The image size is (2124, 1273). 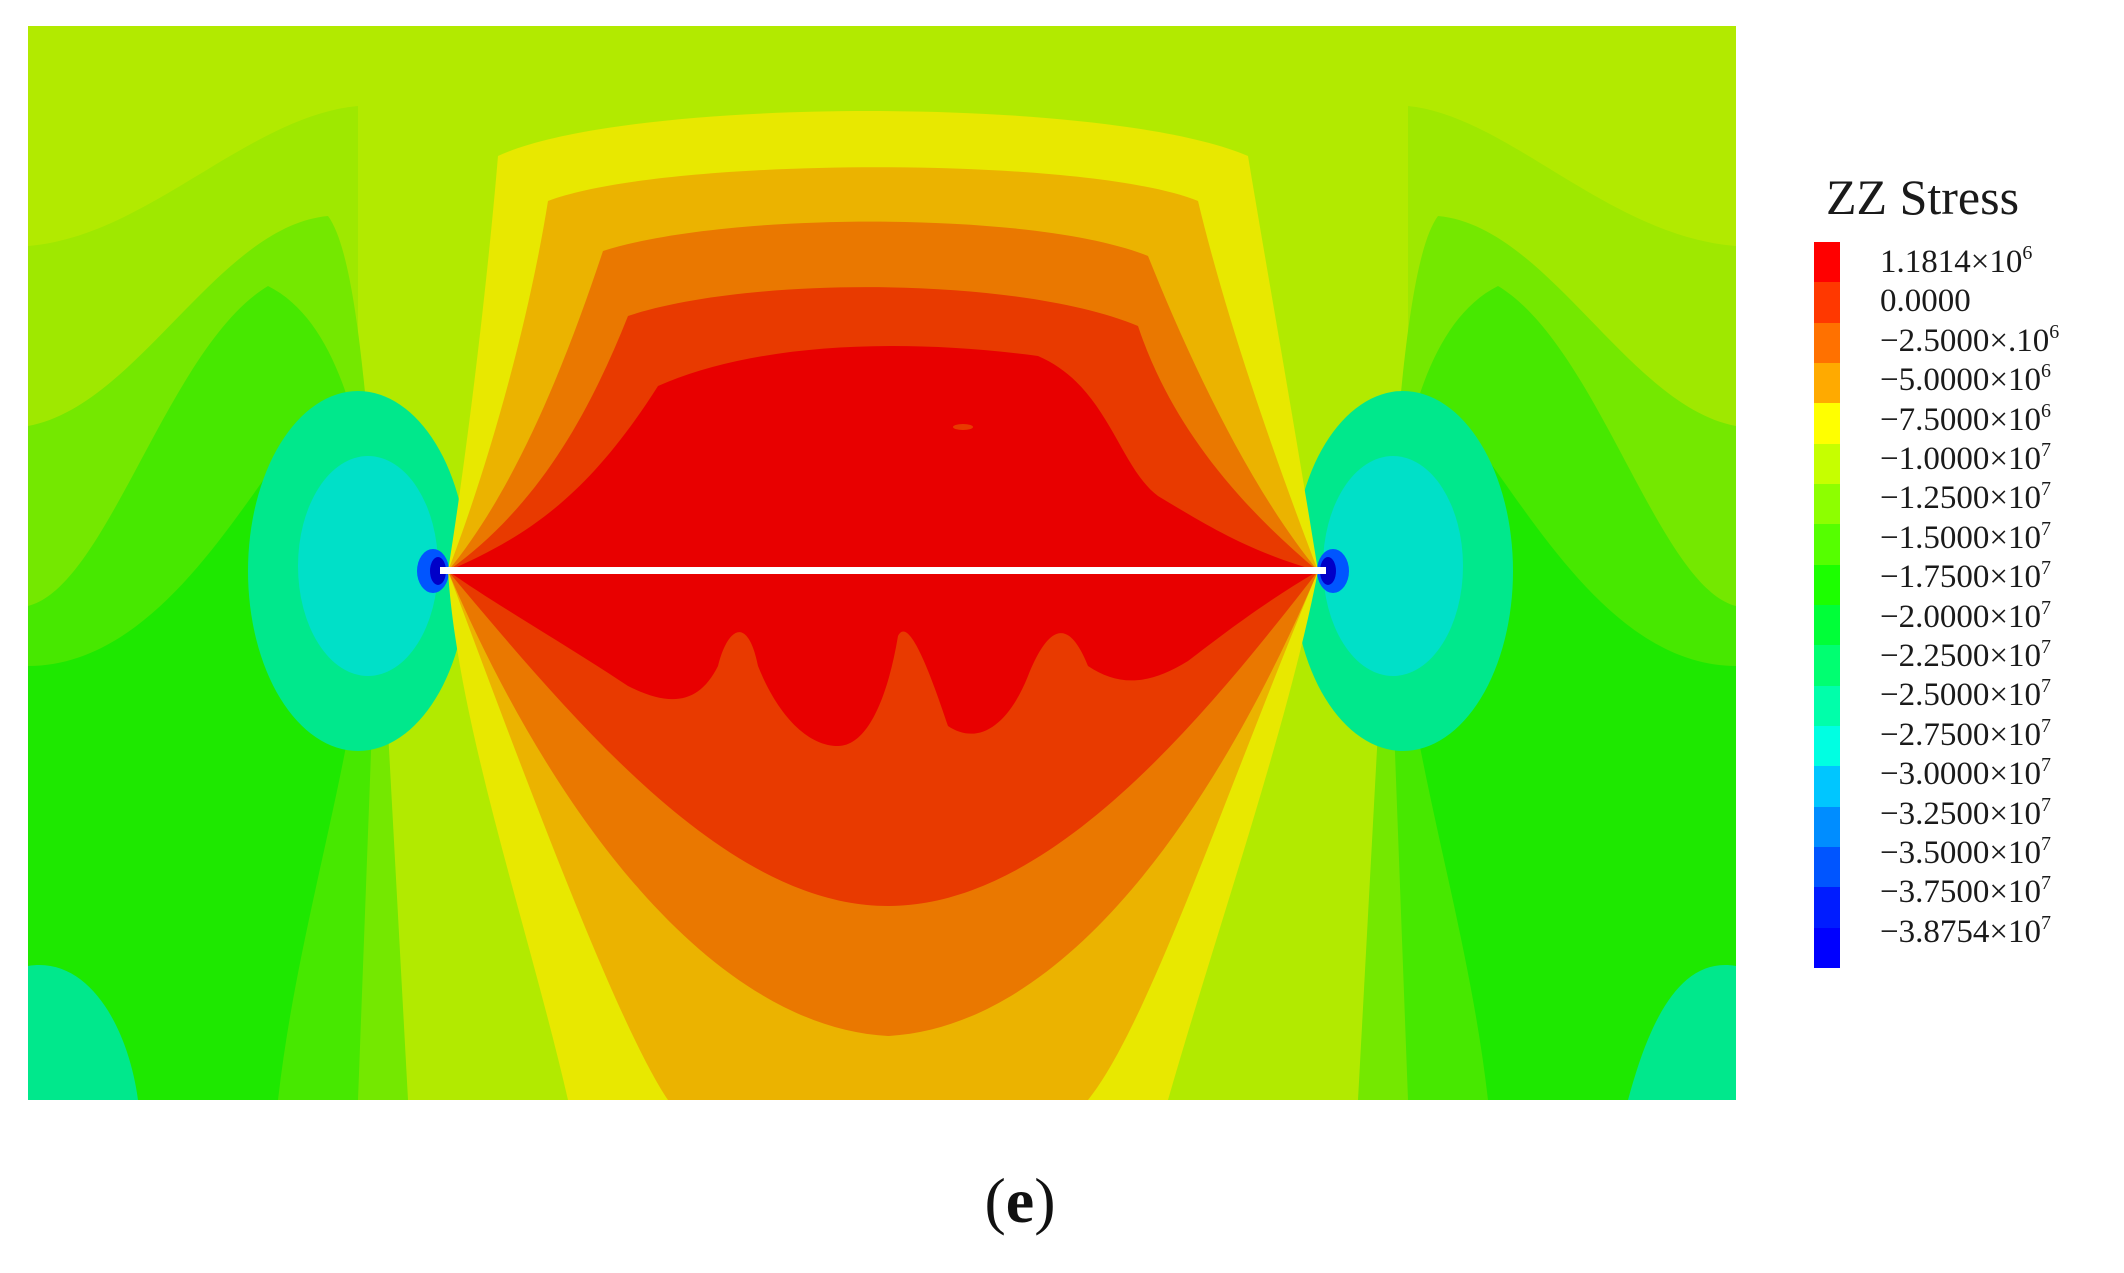 I want to click on legend-label: −3.7500×10⁷, so click(x=1965, y=892).